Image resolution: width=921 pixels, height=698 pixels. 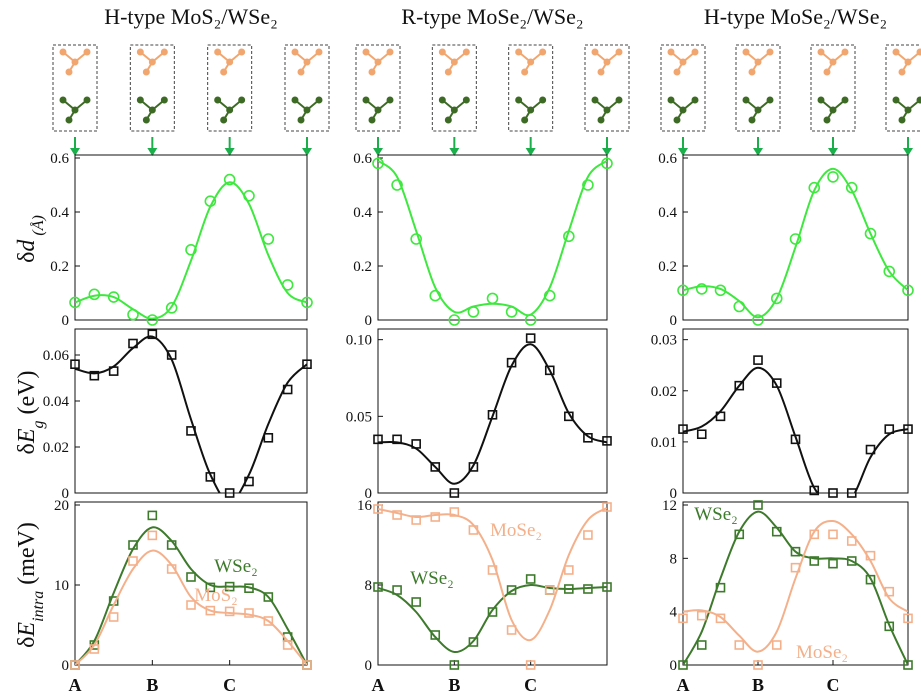 I want to click on x-tick-label: C, so click(x=530, y=685).